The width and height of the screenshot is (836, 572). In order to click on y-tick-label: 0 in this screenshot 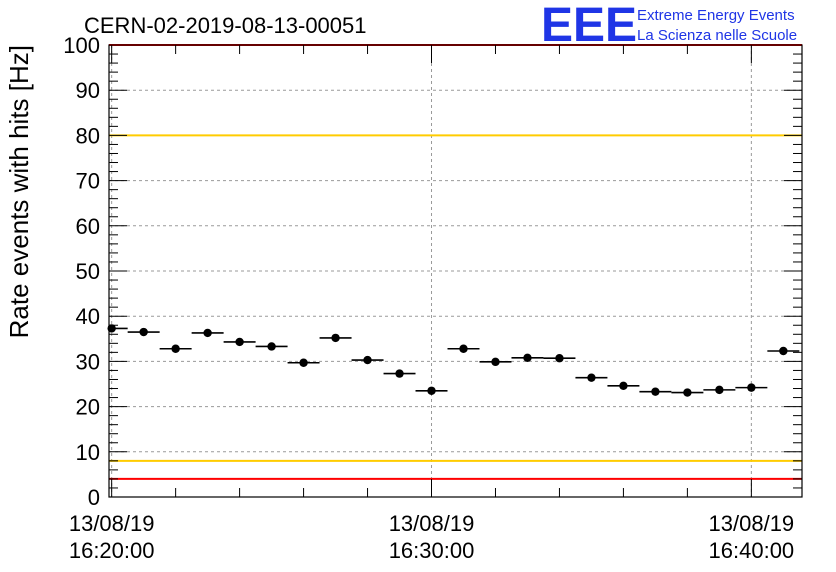, I will do `click(94, 497)`.